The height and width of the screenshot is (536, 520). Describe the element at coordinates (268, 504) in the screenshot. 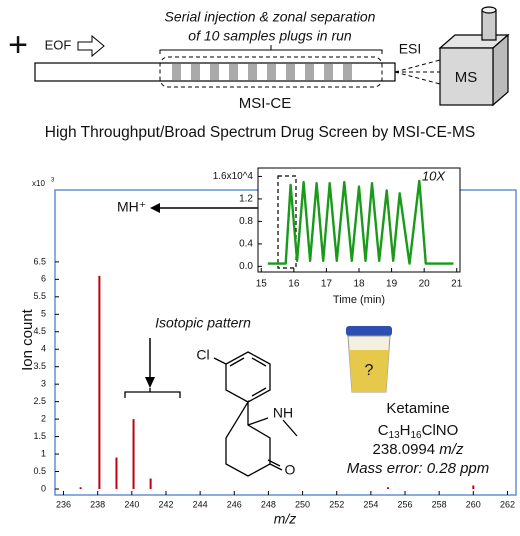

I see `x-tick-label: 248` at that location.